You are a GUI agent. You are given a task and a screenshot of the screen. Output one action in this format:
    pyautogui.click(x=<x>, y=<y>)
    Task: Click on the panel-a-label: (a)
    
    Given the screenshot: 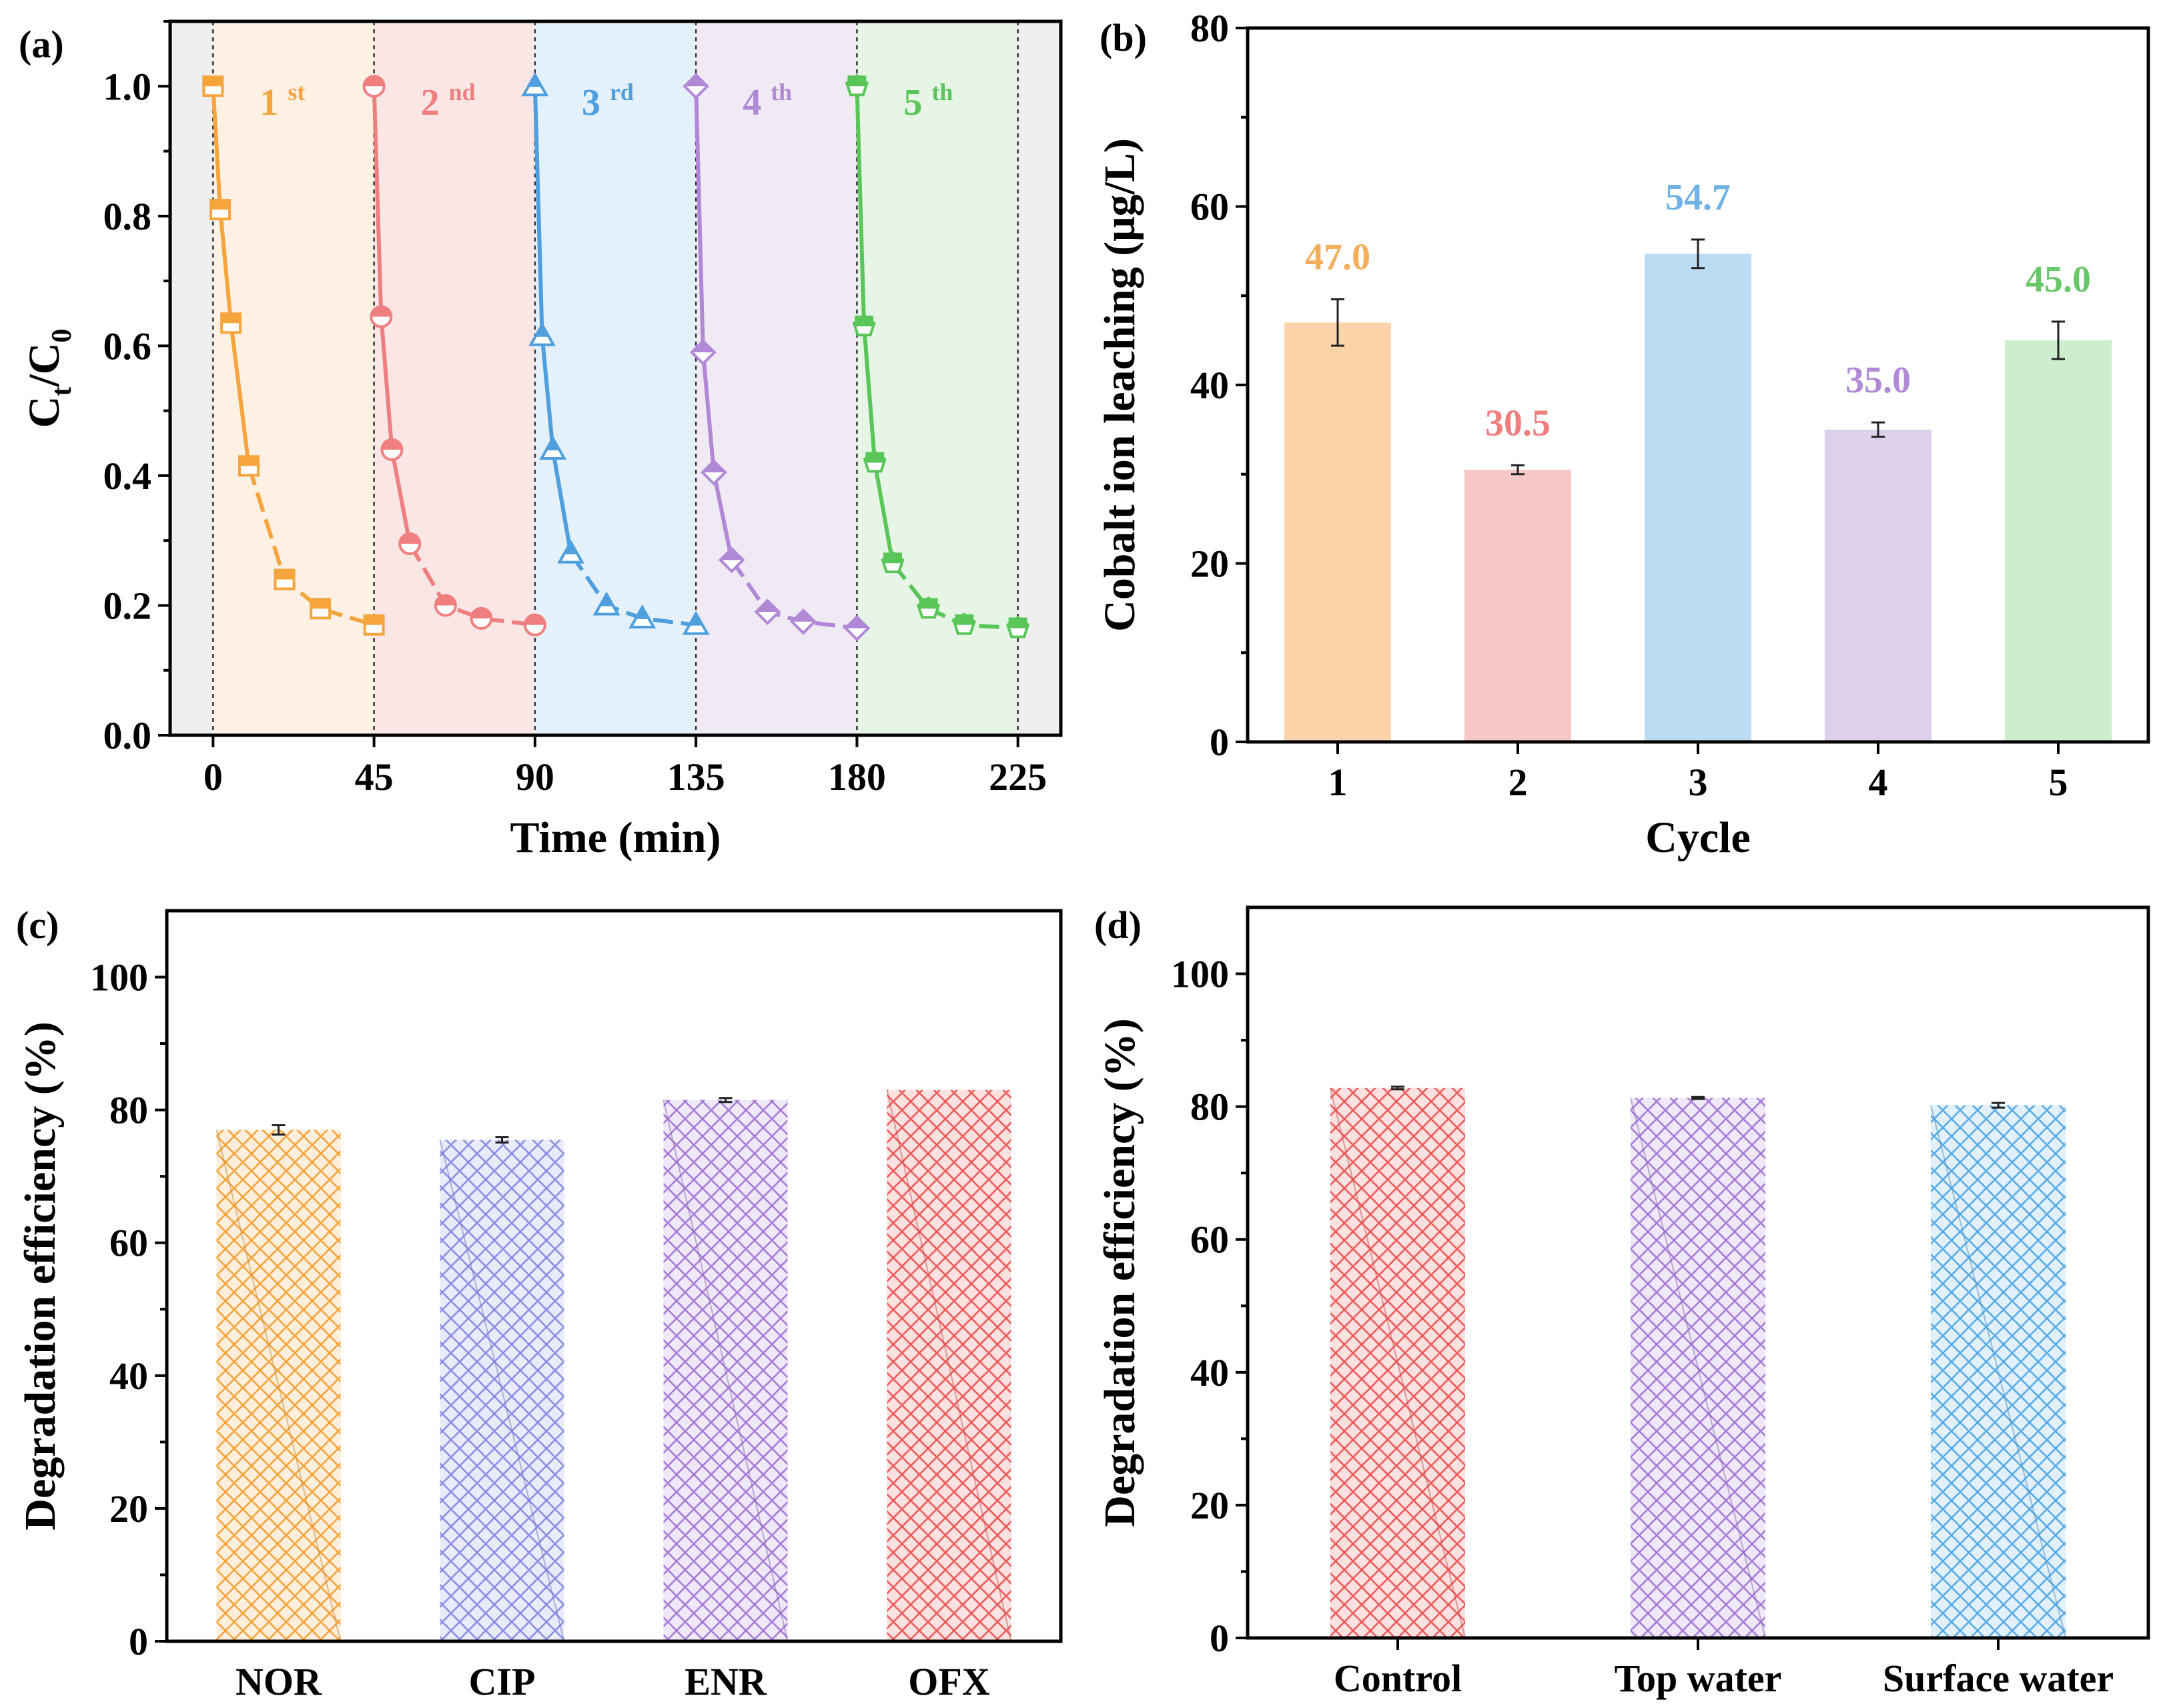 What is the action you would take?
    pyautogui.click(x=41, y=45)
    